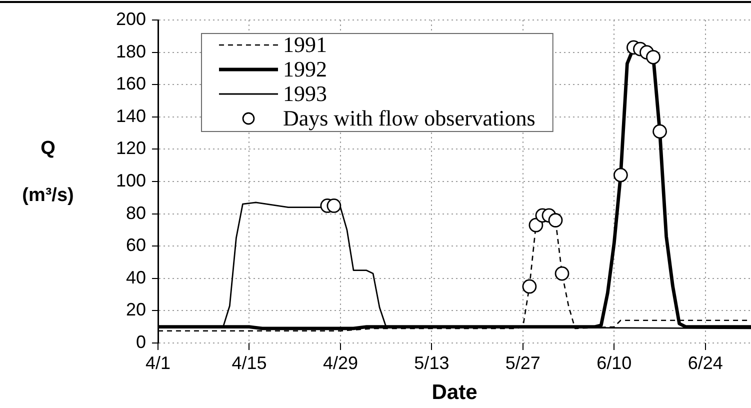  What do you see at coordinates (131, 180) in the screenshot?
I see `y-tick-label: 100` at bounding box center [131, 180].